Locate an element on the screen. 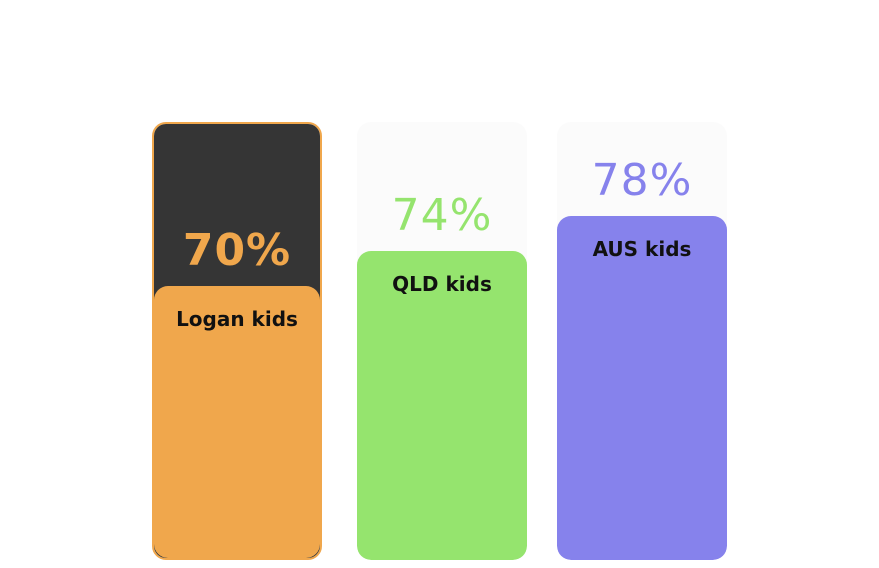  value-label-aus-kids: 78% is located at coordinates (642, 180).